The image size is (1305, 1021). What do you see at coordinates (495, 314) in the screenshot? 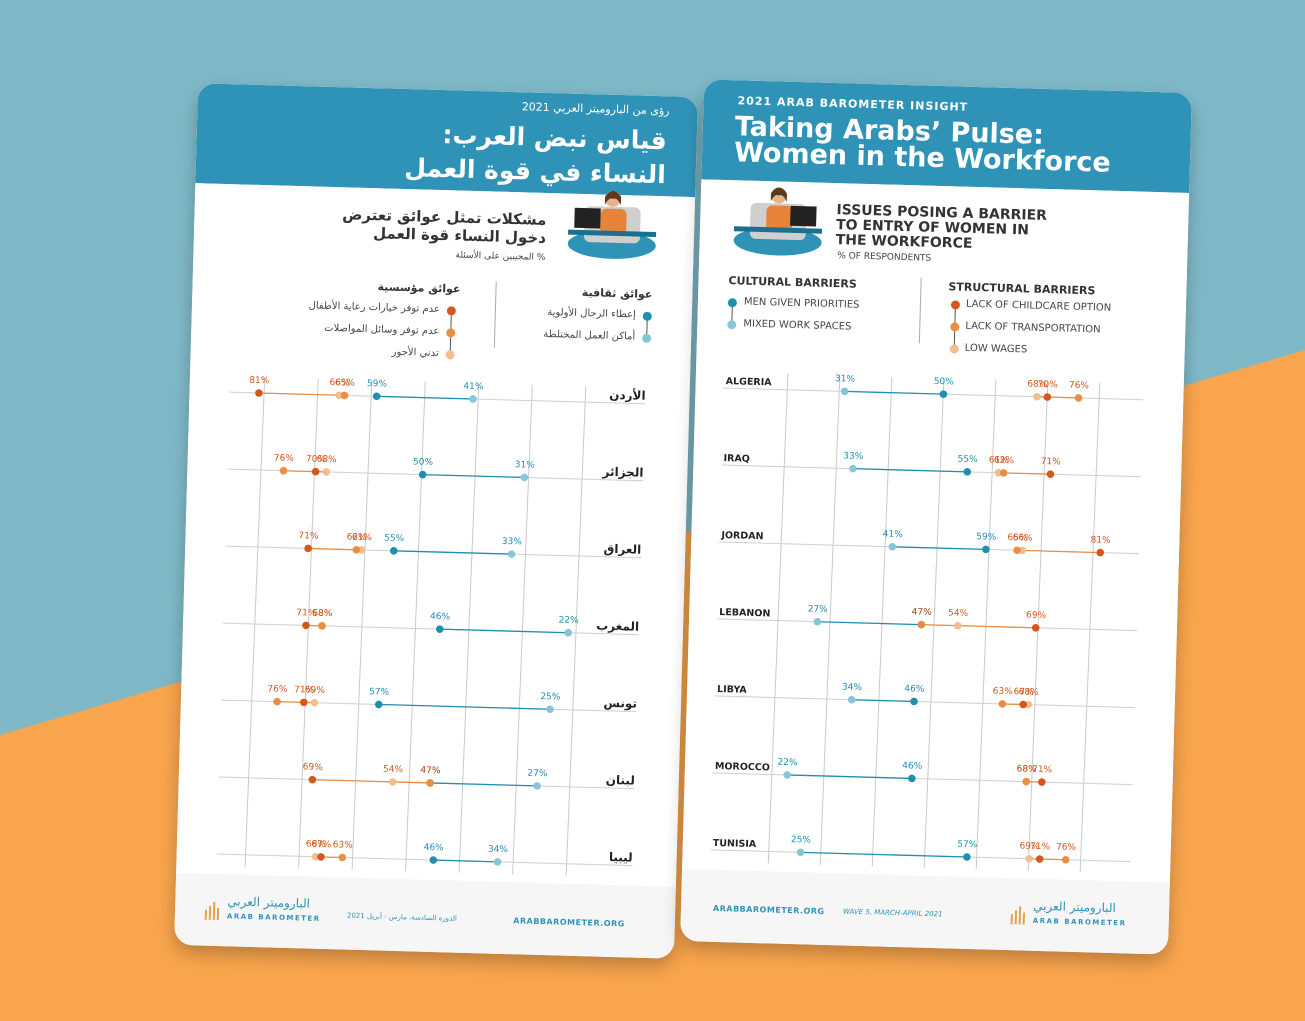
I see `arabic-legend-divider` at bounding box center [495, 314].